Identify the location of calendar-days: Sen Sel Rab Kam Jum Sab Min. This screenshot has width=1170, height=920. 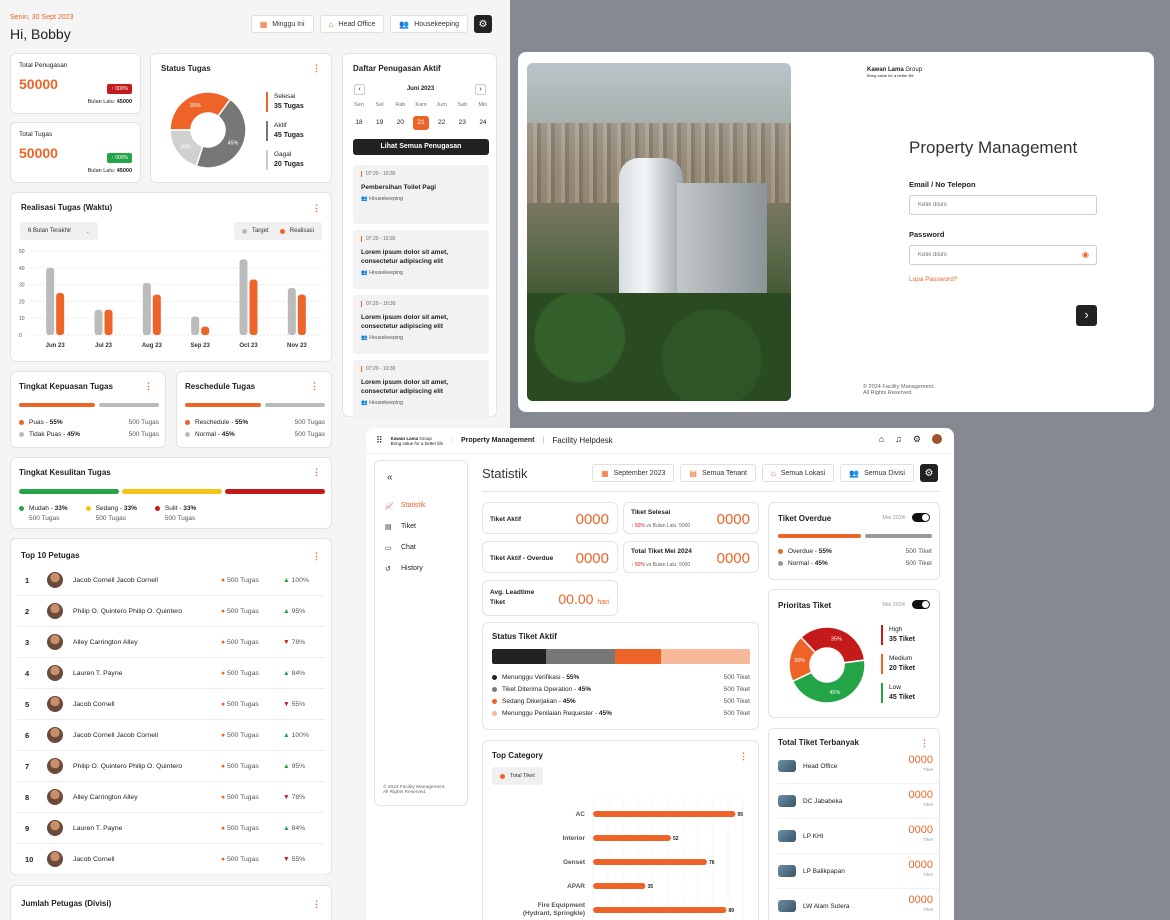
(421, 105).